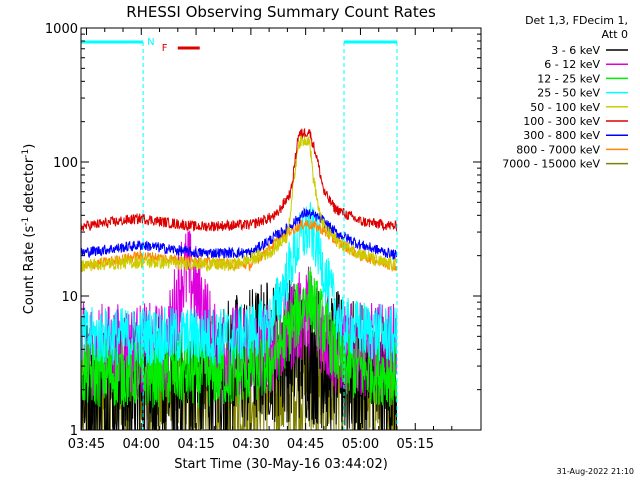  I want to click on legend-header-line-2: Att 0, so click(615, 34).